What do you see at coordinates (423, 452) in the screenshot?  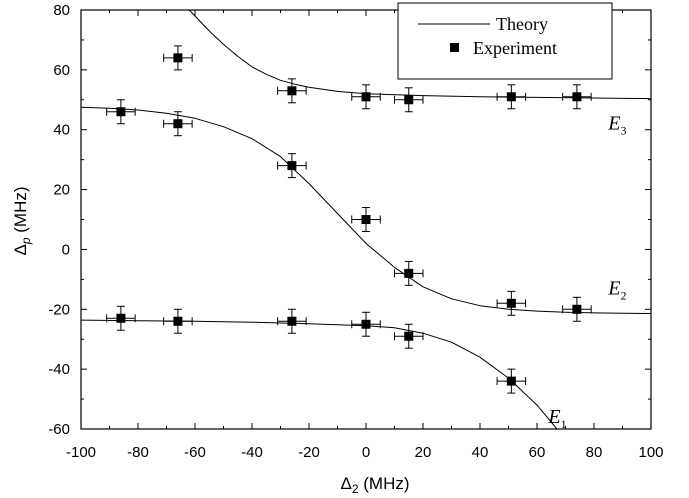 I see `x-tick-label: 20` at bounding box center [423, 452].